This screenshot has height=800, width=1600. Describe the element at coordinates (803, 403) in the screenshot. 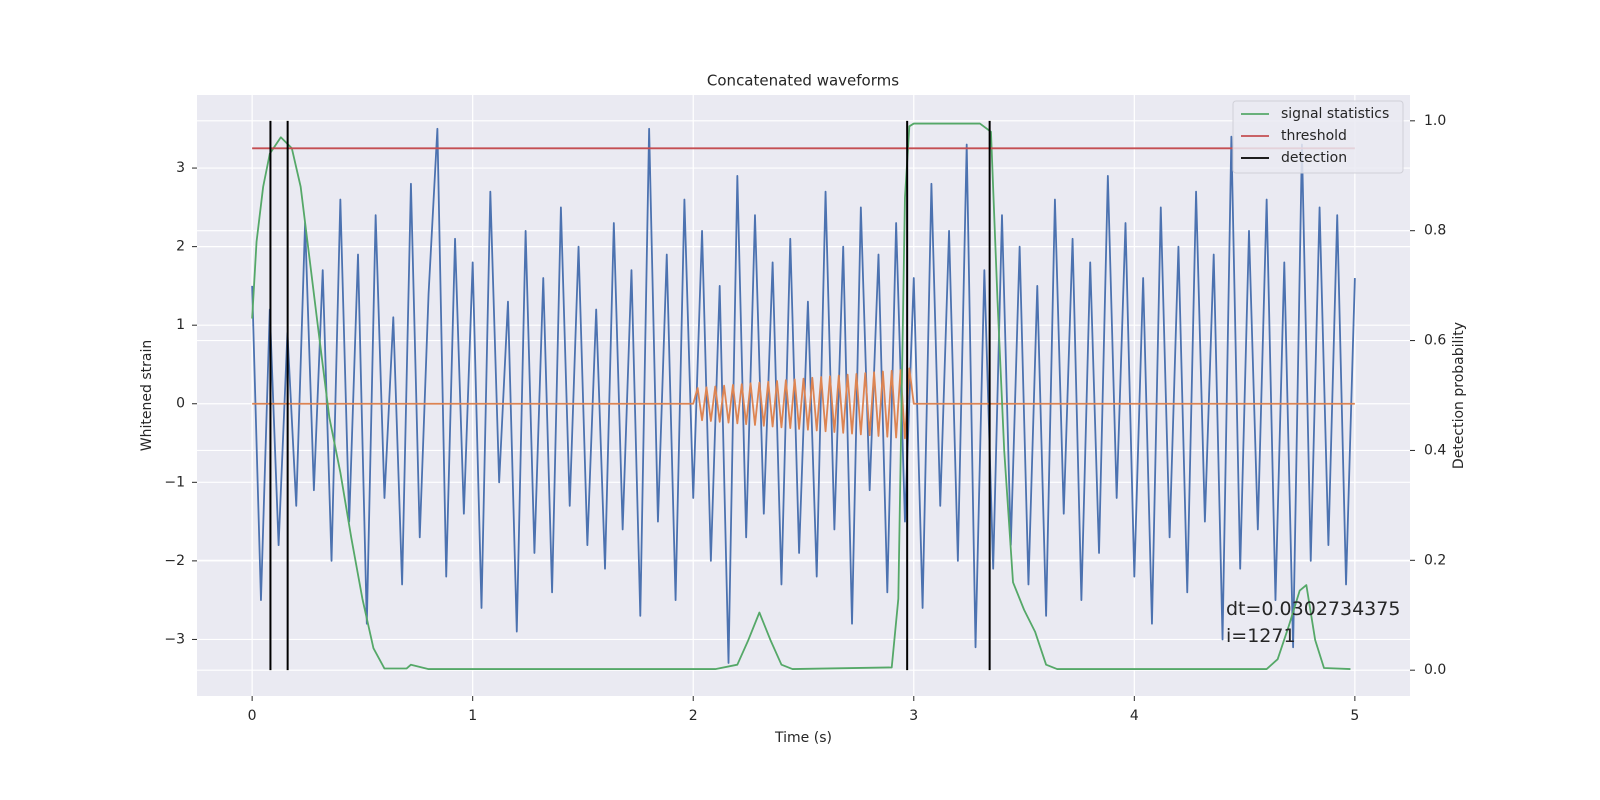

I see `series-line` at that location.